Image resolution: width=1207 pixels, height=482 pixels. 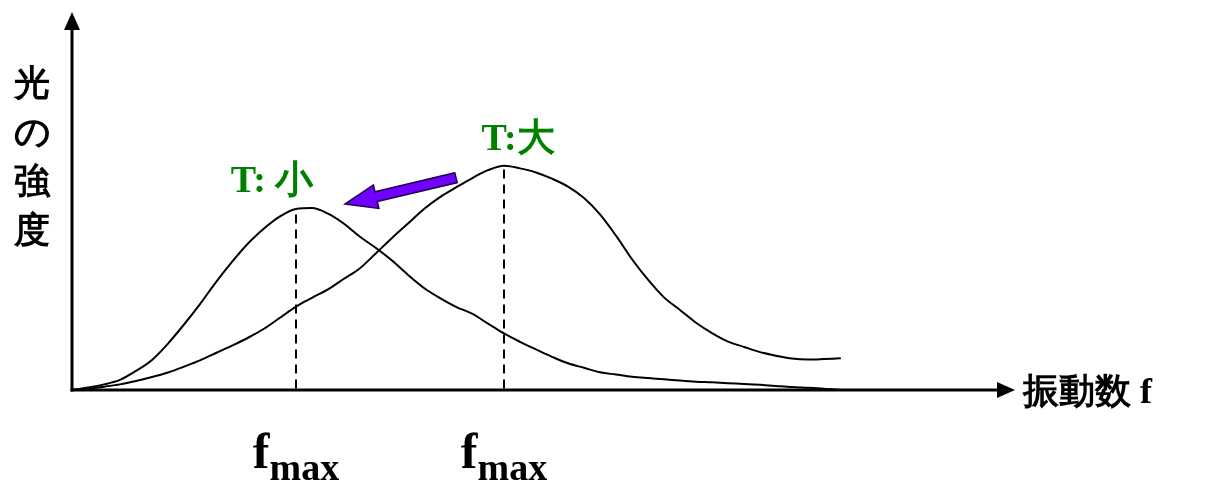 I want to click on x-axis-title: 振動数 f, so click(x=1087, y=391).